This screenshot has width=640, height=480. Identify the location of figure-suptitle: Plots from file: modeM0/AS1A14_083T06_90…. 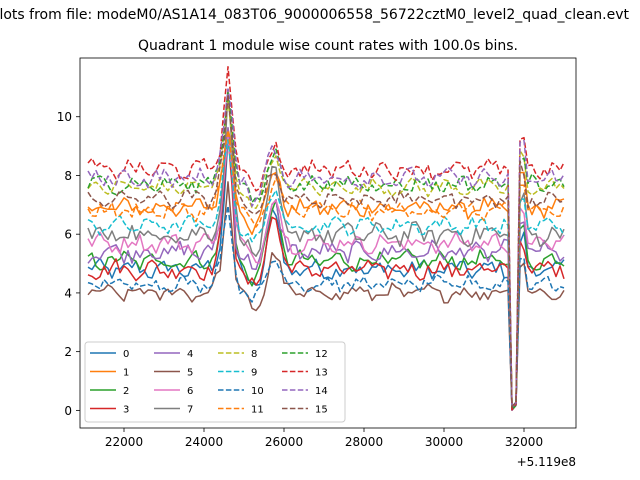
(314, 15).